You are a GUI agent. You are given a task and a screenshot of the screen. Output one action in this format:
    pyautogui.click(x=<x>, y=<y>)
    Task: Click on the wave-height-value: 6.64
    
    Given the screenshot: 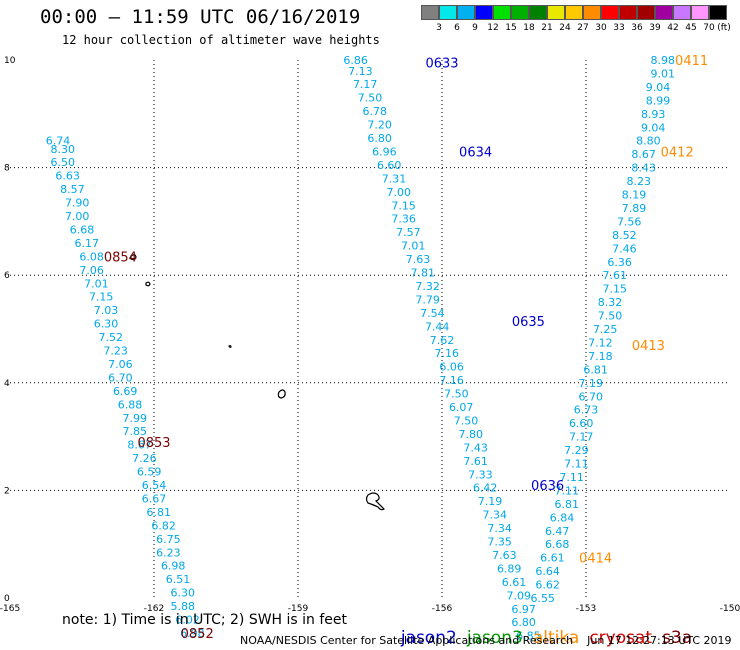 What is the action you would take?
    pyautogui.click(x=547, y=571)
    